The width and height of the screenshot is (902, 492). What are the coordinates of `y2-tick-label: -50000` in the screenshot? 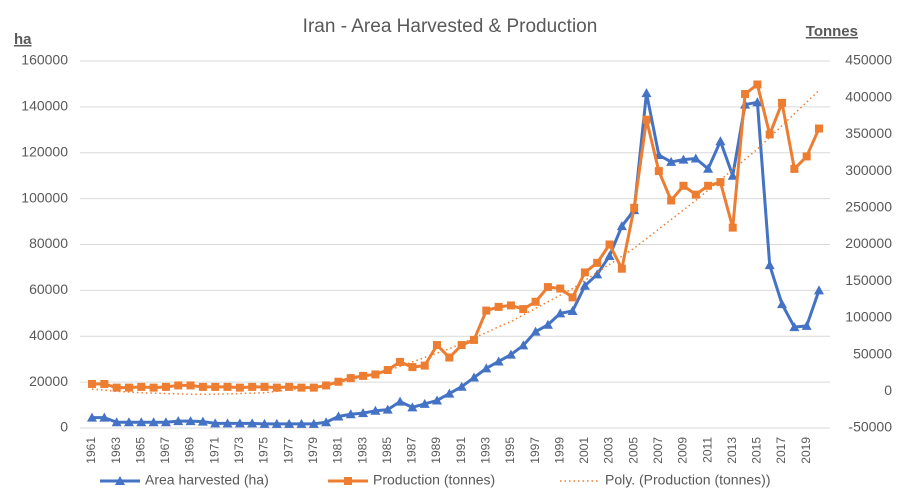 It's located at (870, 427).